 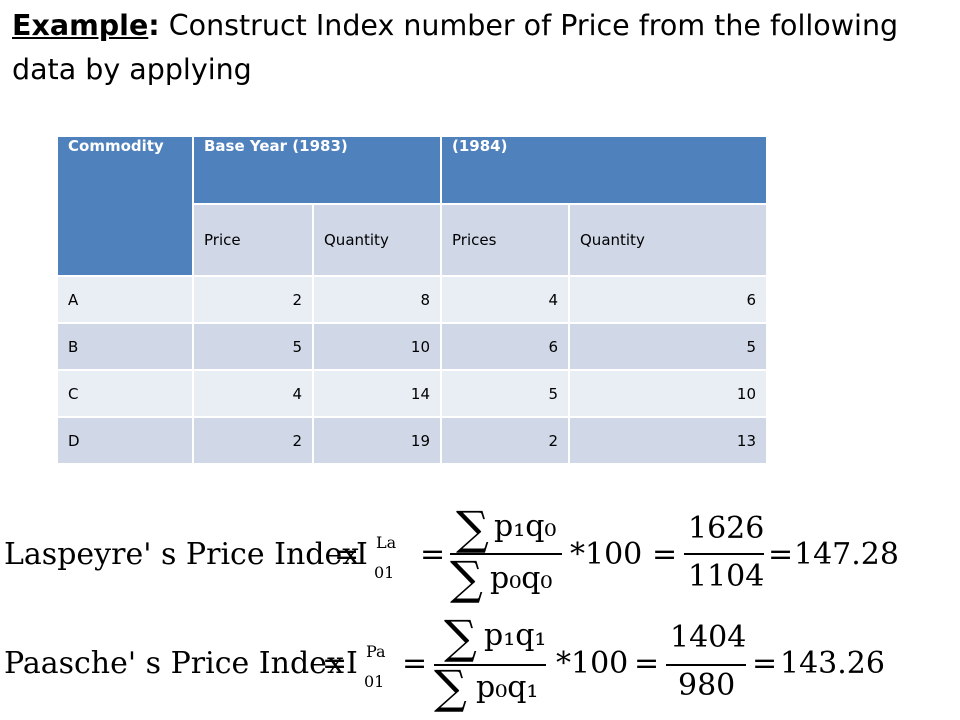 What do you see at coordinates (604, 170) in the screenshot?
I see `header-current-year: (1984)` at bounding box center [604, 170].